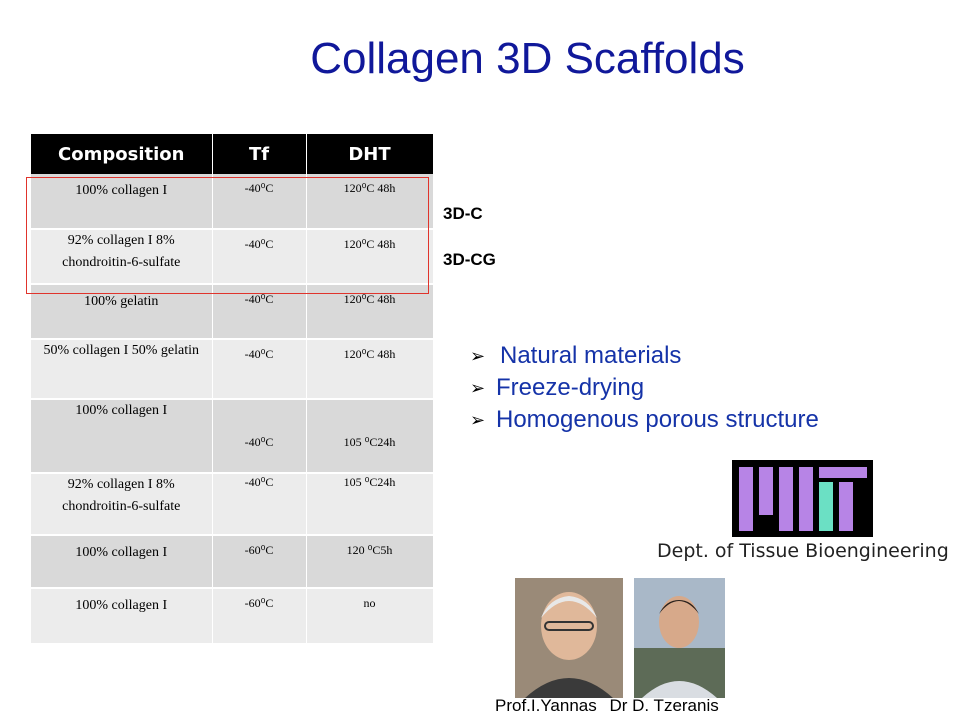  I want to click on bullet-item: ➢ Natural materials, so click(644, 356).